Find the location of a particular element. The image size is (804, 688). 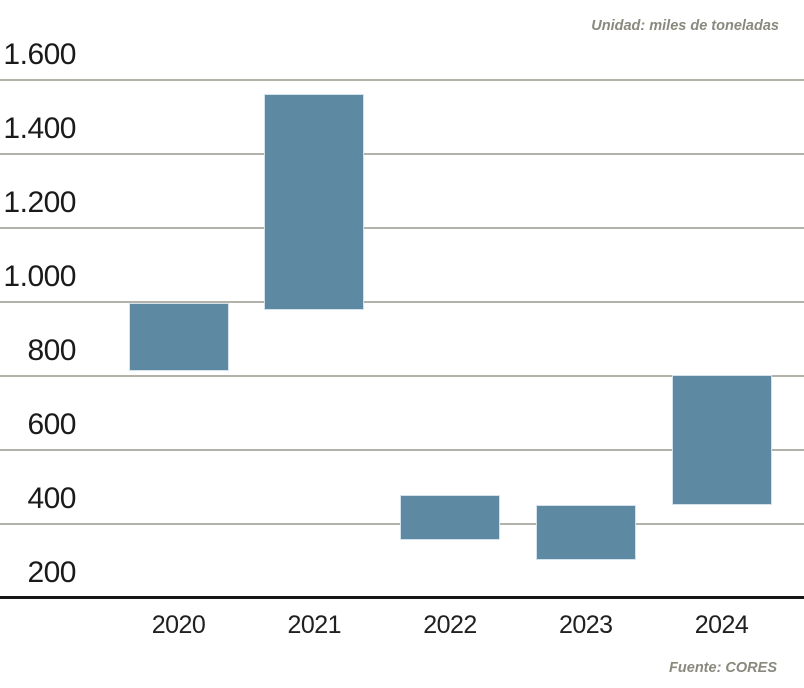

range-bar-2024 is located at coordinates (721, 440).